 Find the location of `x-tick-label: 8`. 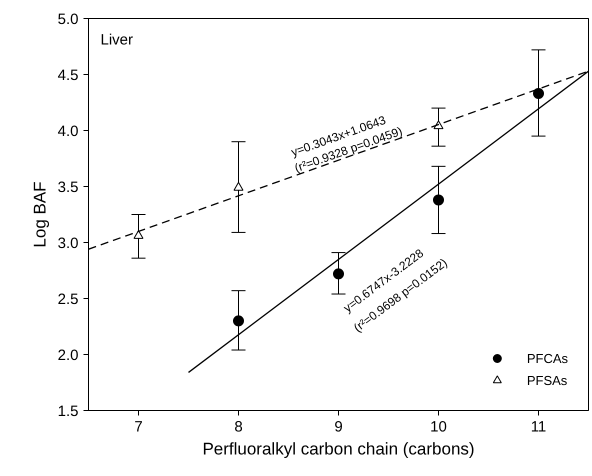

x-tick-label: 8 is located at coordinates (238, 427).